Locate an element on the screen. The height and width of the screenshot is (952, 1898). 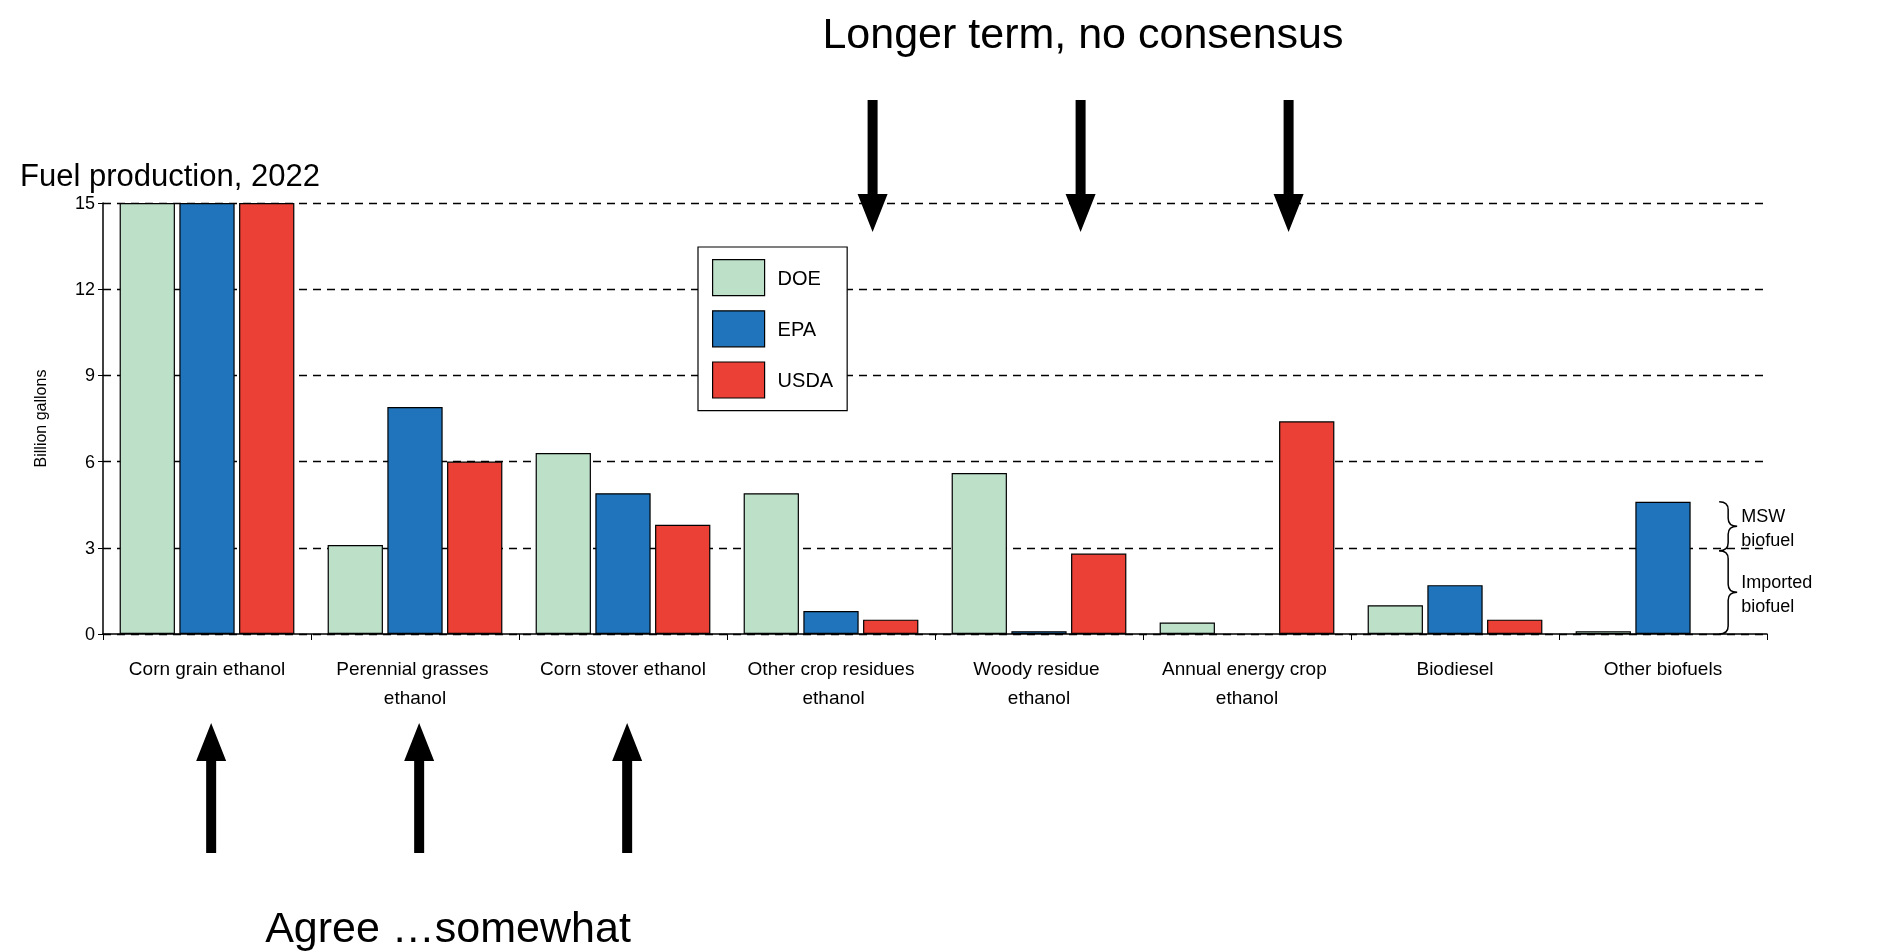
annotation: MSW biofuel is located at coordinates (1768, 528).